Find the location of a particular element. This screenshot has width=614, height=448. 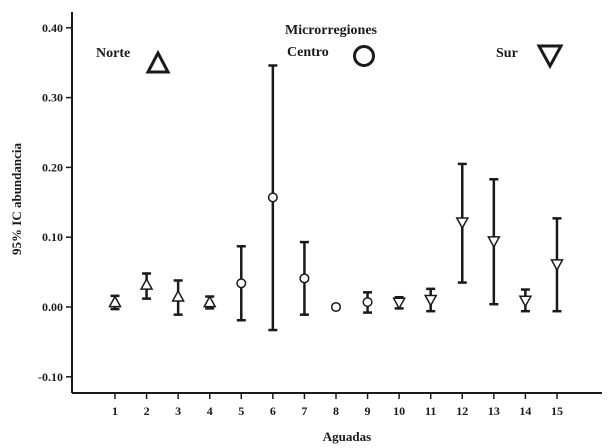

legend-label-centro: Centro is located at coordinates (308, 52).